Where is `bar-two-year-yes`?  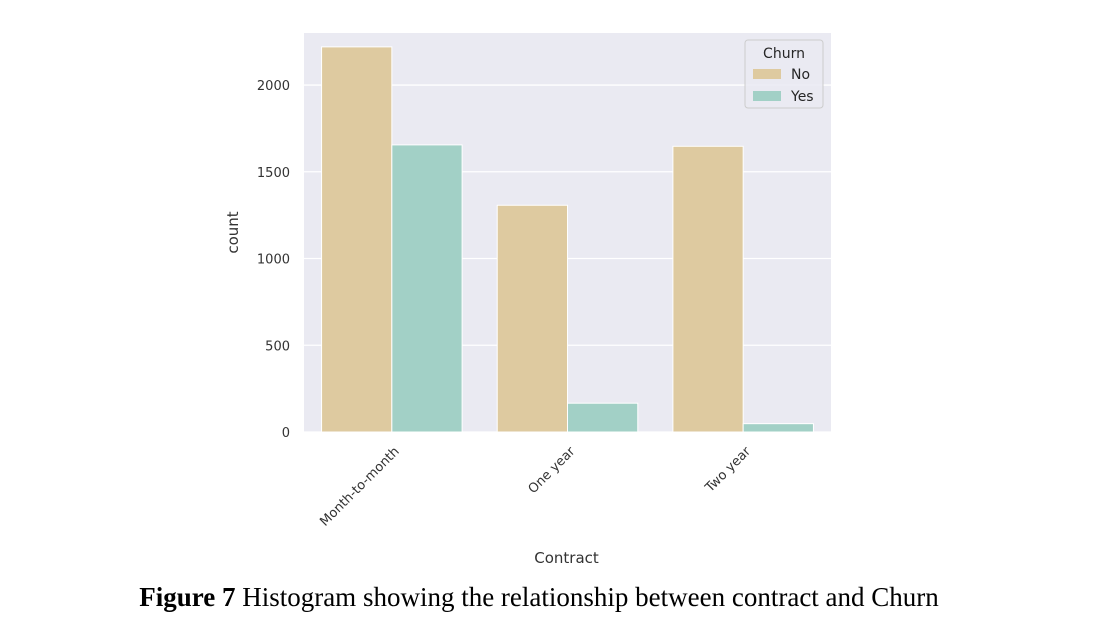
bar-two-year-yes is located at coordinates (778, 428).